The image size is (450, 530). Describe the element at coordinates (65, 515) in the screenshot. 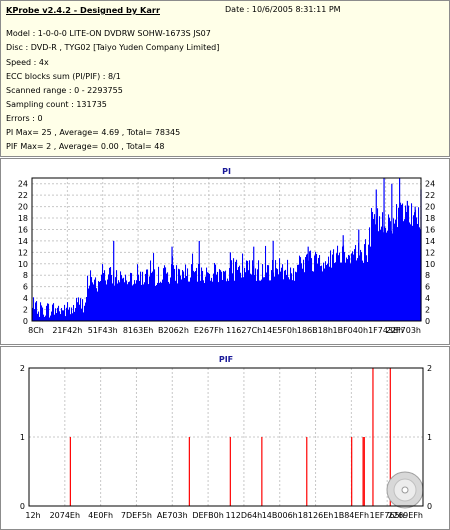

I see `x-tick-label: 2074Eh` at that location.